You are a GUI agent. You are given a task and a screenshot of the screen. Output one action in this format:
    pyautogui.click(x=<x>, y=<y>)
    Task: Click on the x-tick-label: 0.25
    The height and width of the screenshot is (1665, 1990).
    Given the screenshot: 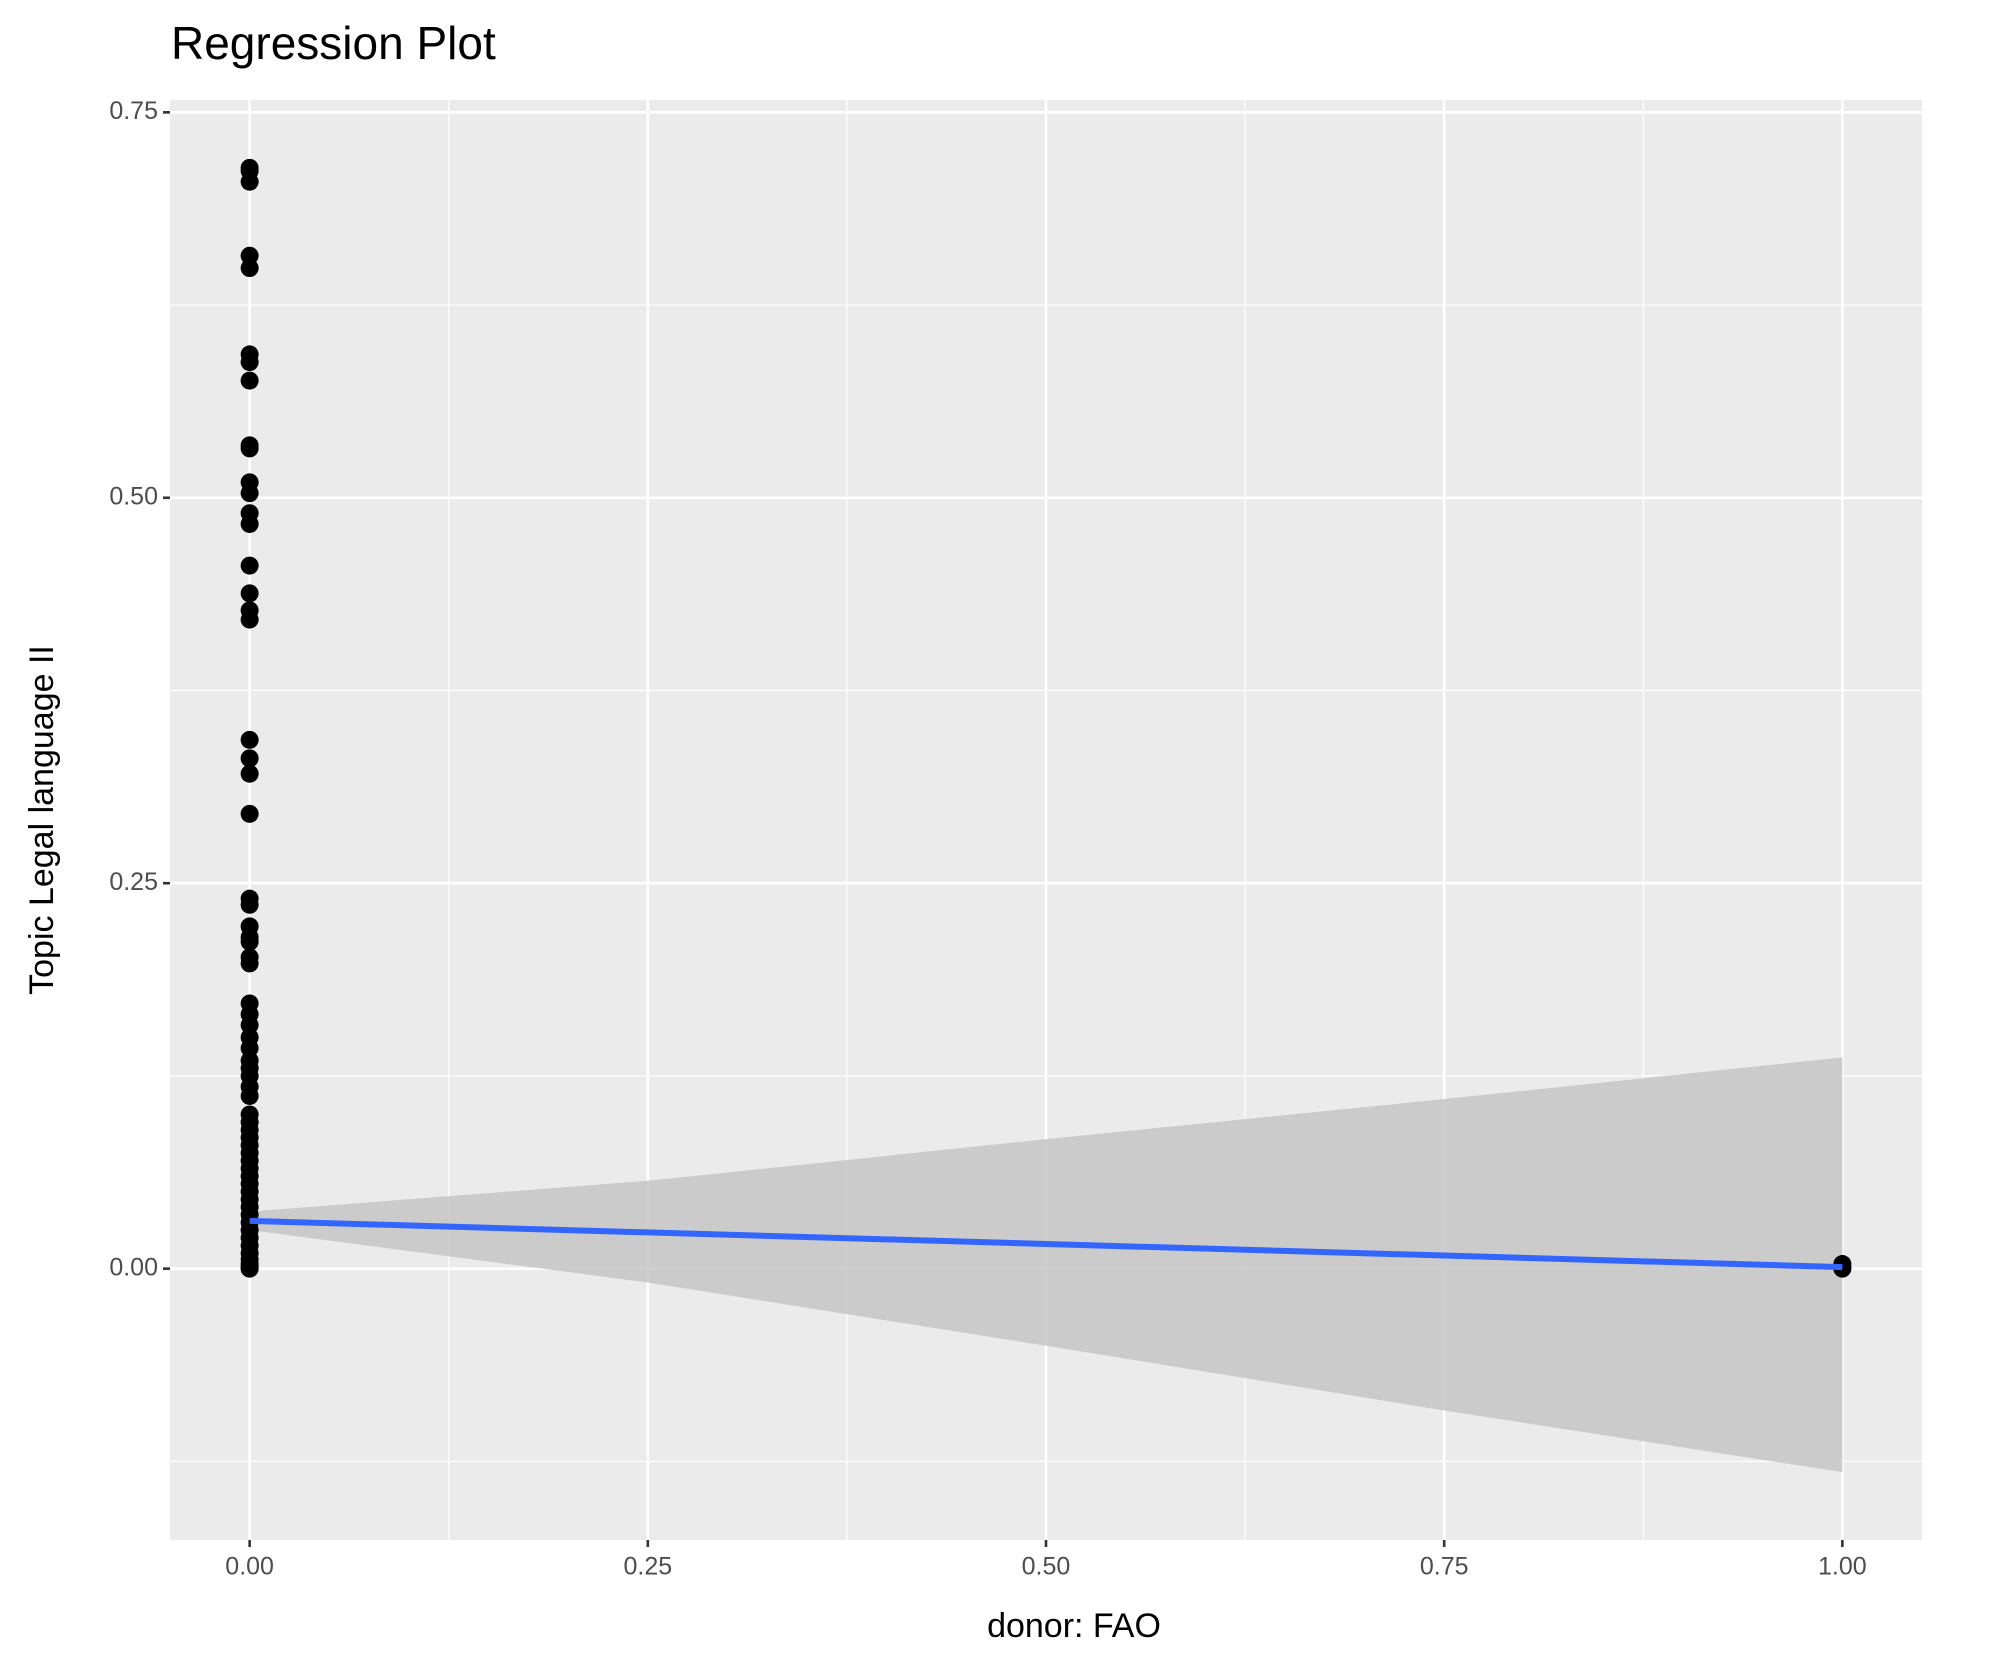 What is the action you would take?
    pyautogui.click(x=647, y=1567)
    